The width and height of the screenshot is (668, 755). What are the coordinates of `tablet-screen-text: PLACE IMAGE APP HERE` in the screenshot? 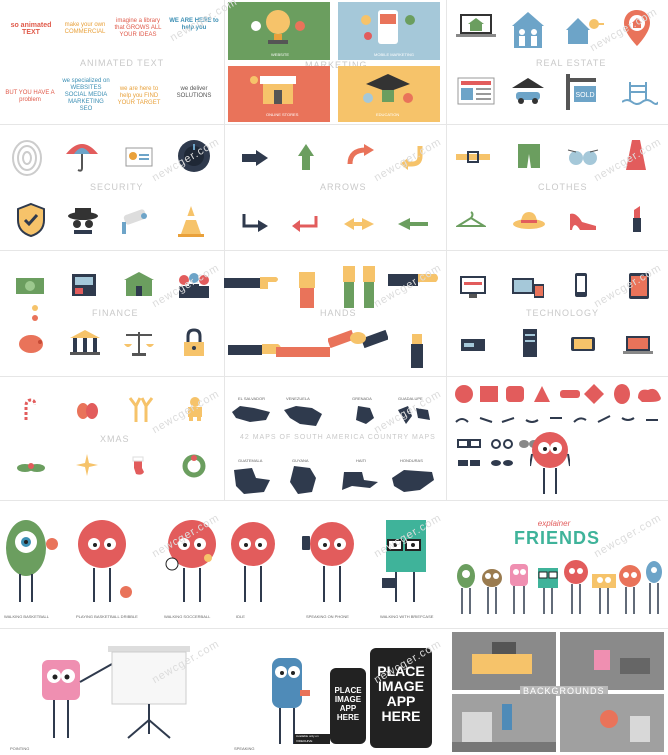 It's located at (401, 694).